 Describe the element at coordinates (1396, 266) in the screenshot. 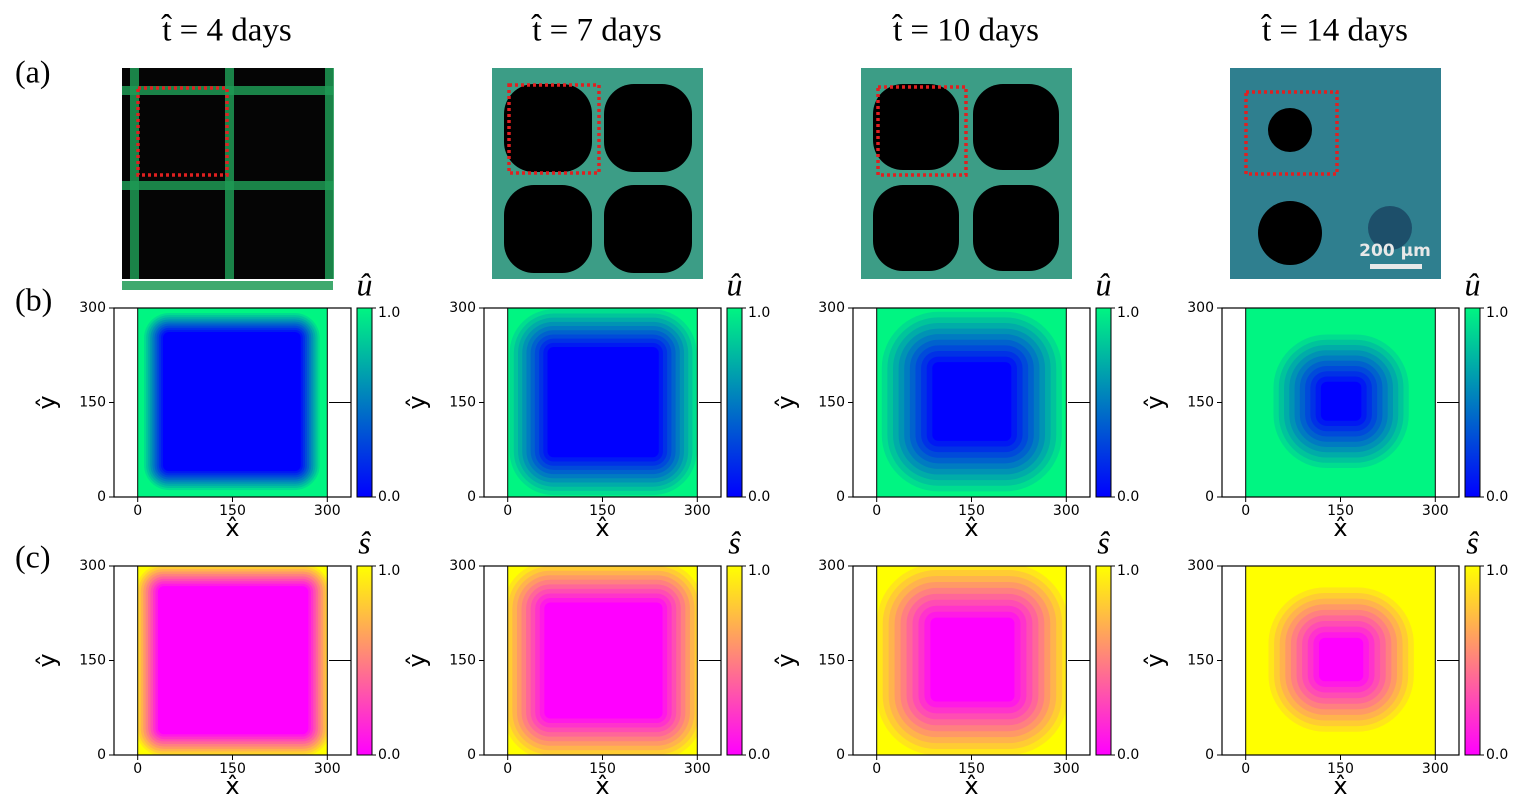

I see `scale-bar` at that location.